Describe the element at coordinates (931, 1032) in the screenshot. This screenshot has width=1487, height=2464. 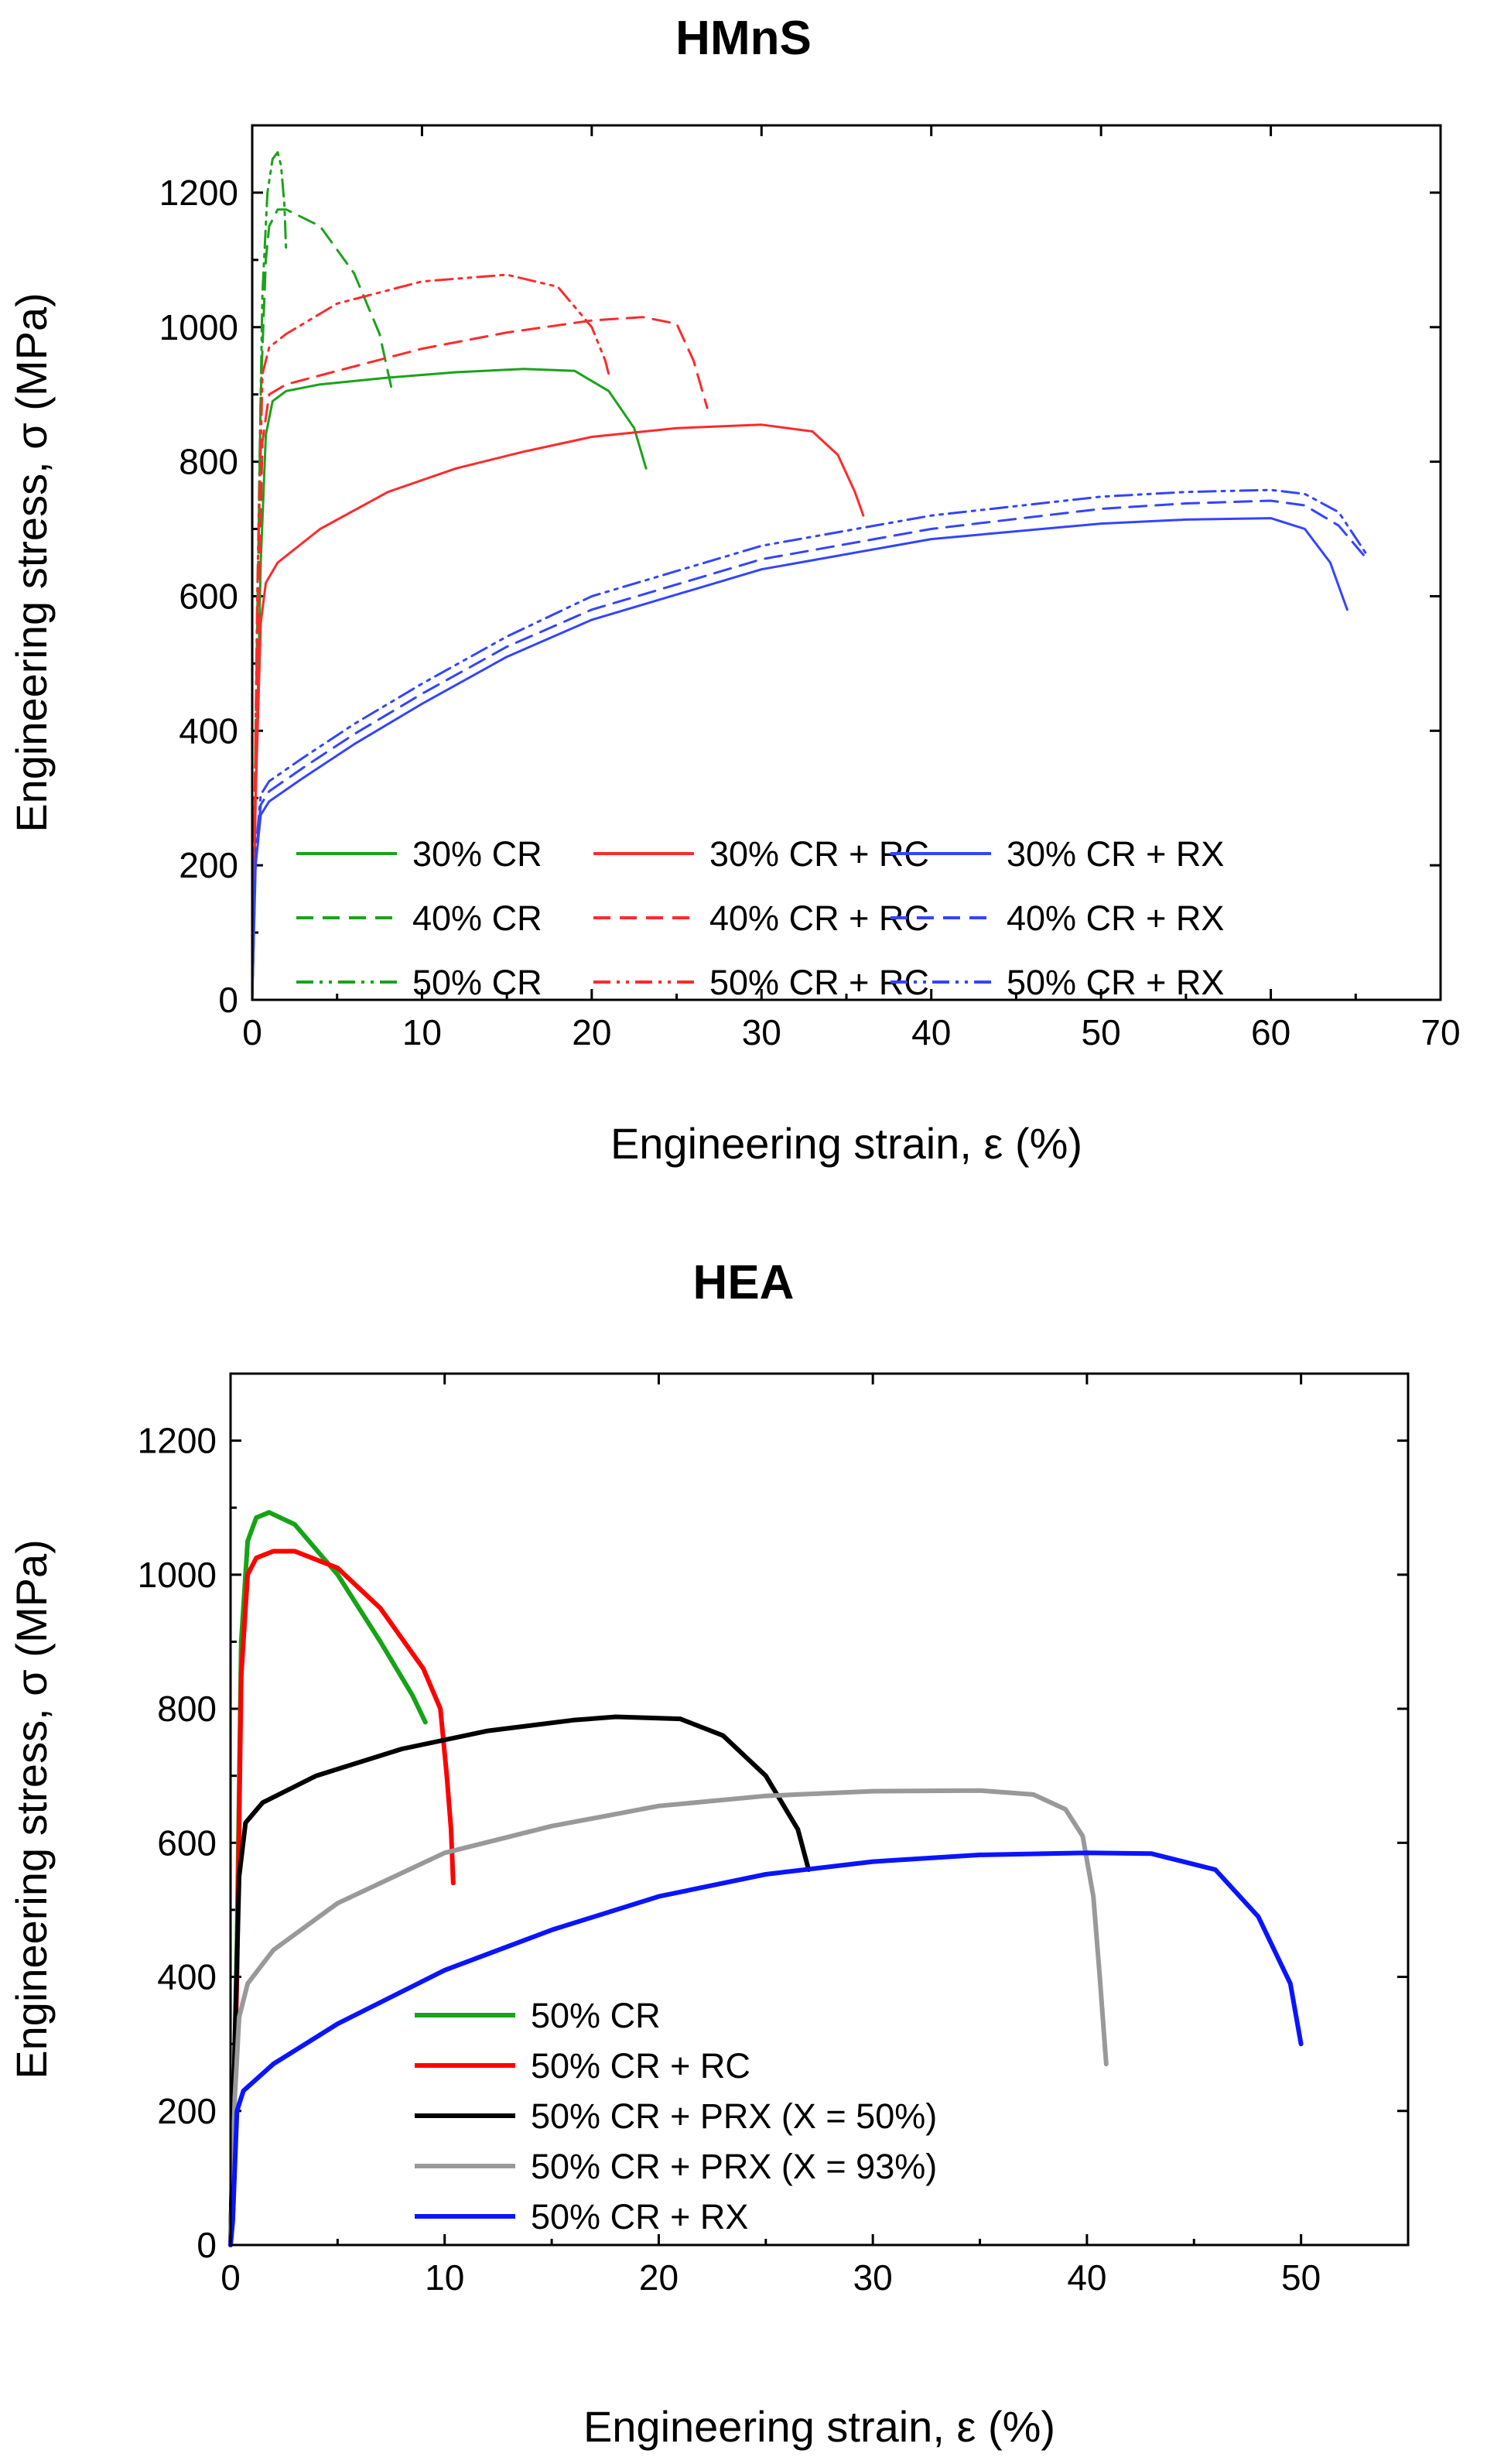
I see `chart1-x-tick-label: 40` at that location.